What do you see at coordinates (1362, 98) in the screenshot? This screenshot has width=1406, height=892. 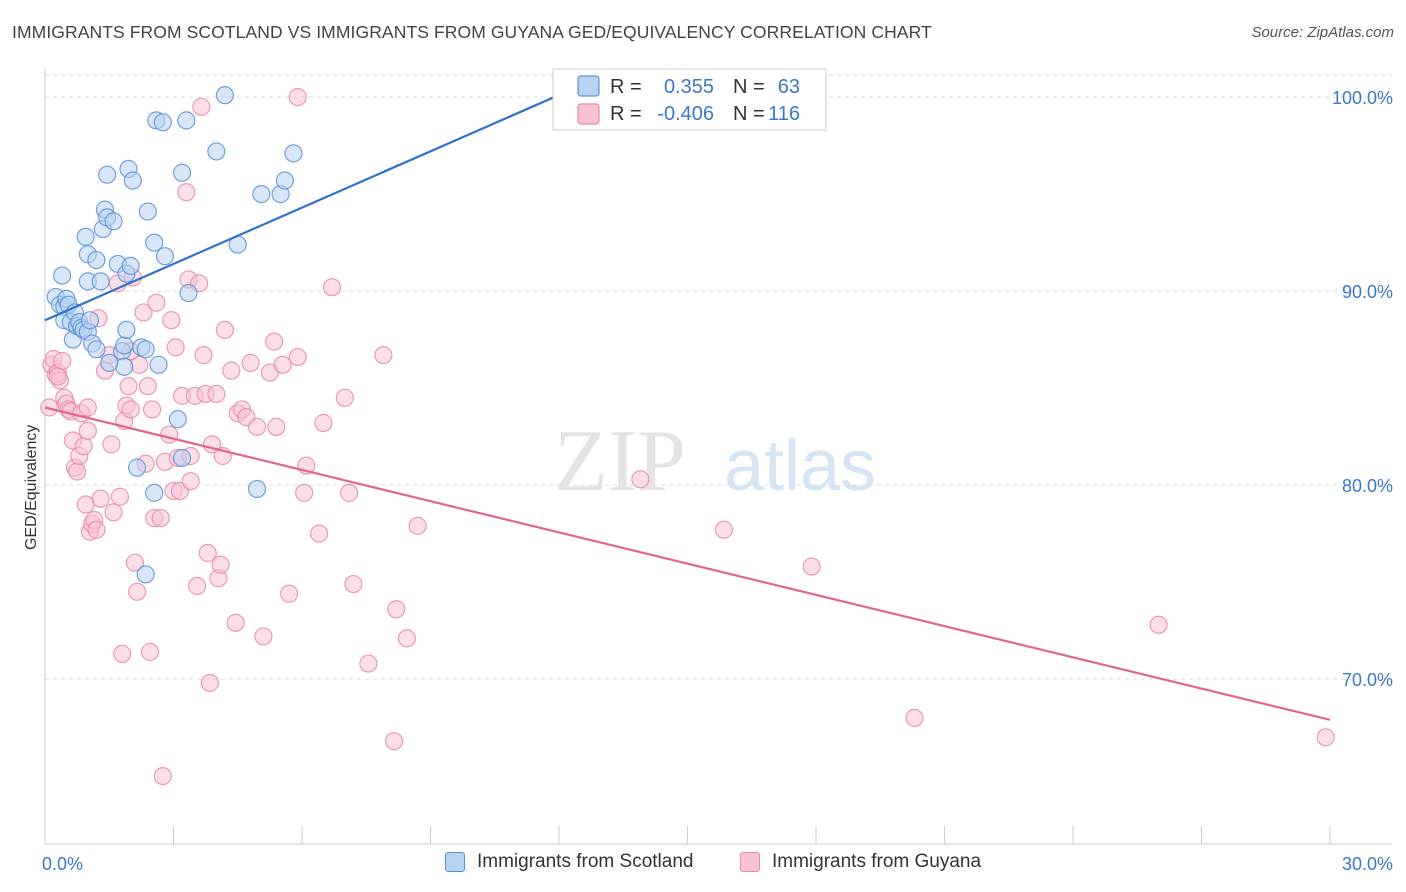 I see `y-tick-label-3: 100.0%` at bounding box center [1362, 98].